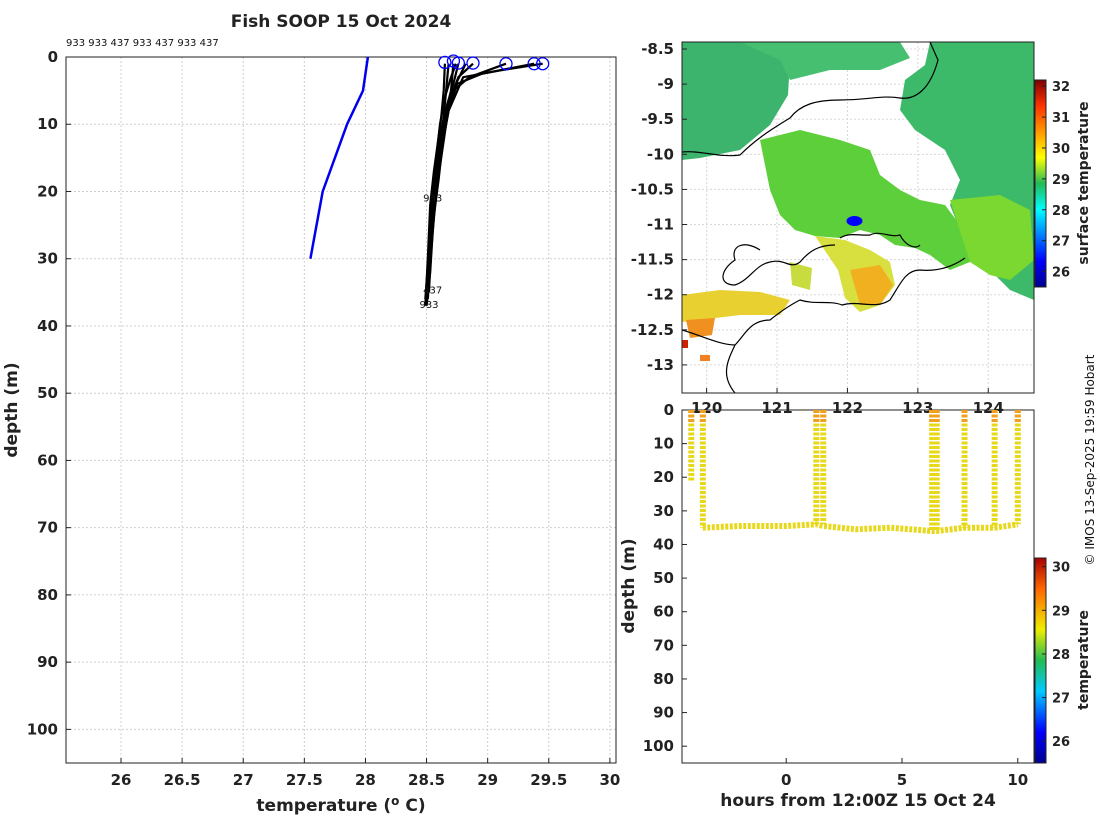  I want to click on x-tick-label: 28, so click(365, 780).